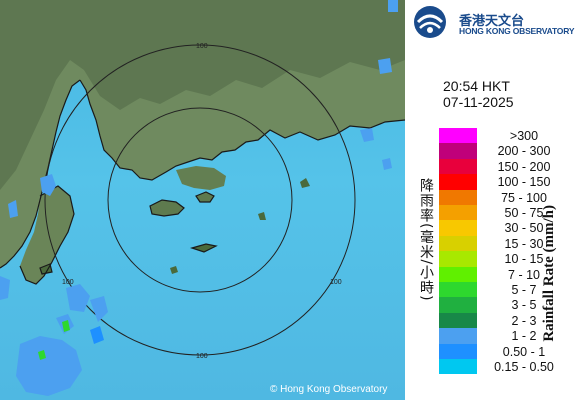 This screenshot has width=577, height=400. Describe the element at coordinates (202, 46) in the screenshot. I see `range-label-north: 100` at that location.